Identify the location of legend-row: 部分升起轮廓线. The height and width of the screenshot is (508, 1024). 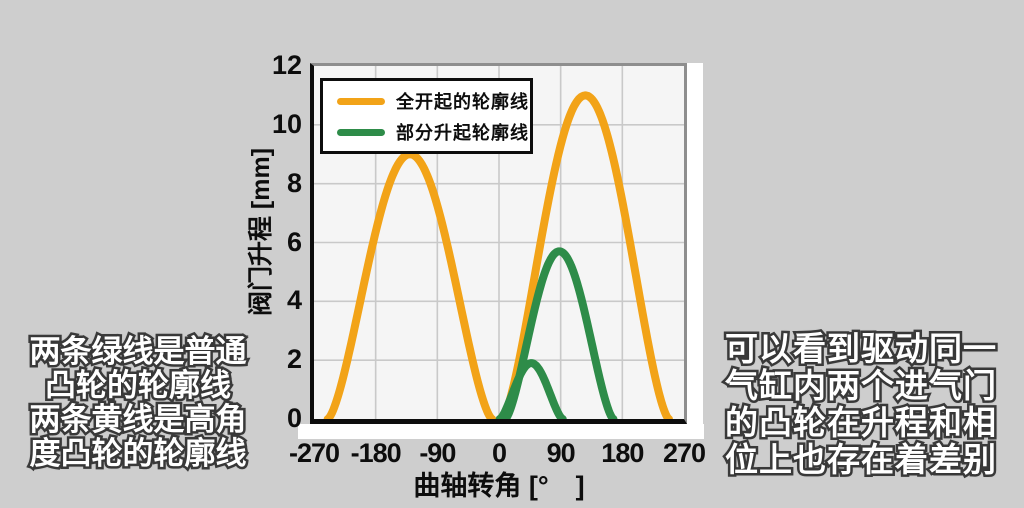
(429, 132).